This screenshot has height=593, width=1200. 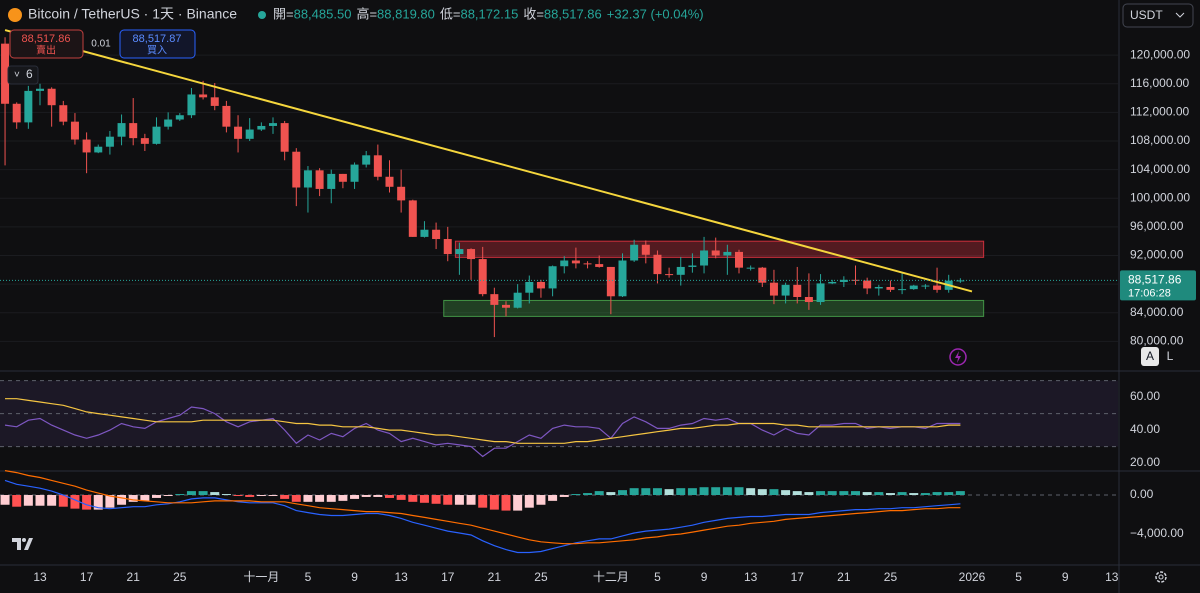 I want to click on ohlc-value: 88,517.86, so click(x=573, y=13).